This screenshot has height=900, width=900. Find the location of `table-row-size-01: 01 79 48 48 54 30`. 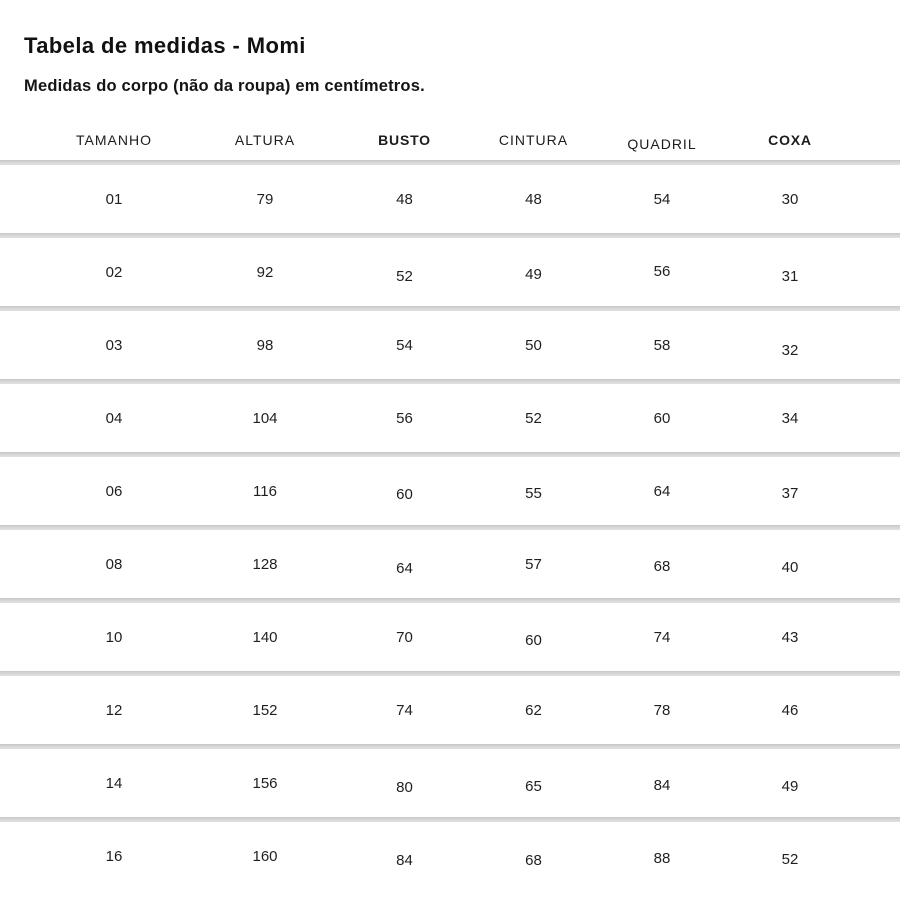

table-row-size-01: 01 79 48 48 54 30 is located at coordinates (450, 199).